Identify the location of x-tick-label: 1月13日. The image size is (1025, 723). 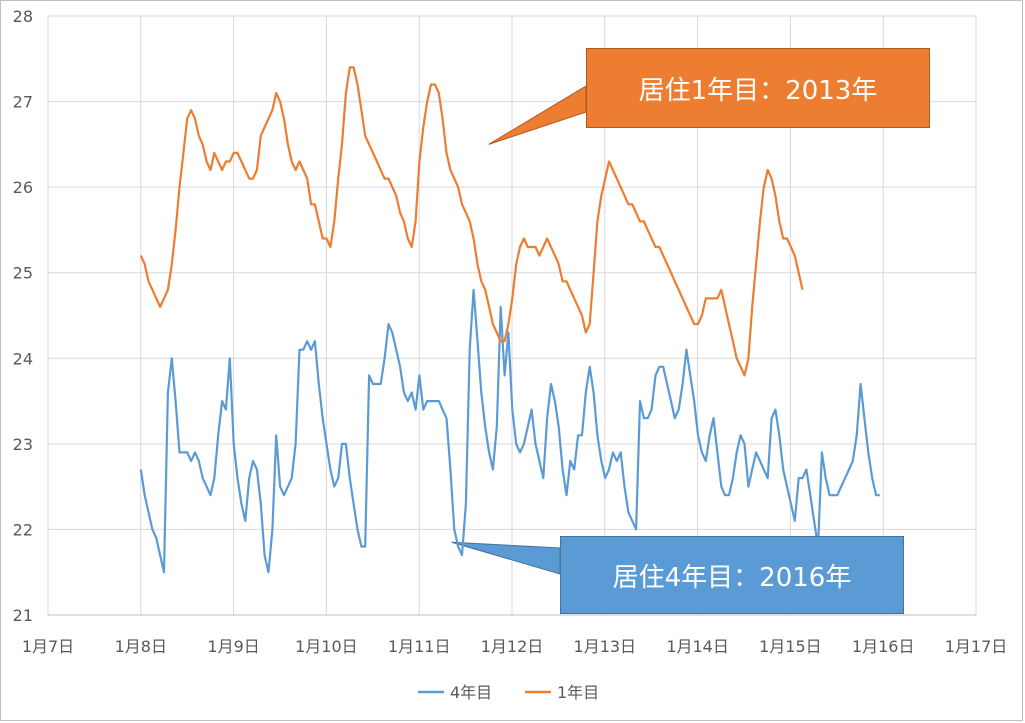
(605, 646).